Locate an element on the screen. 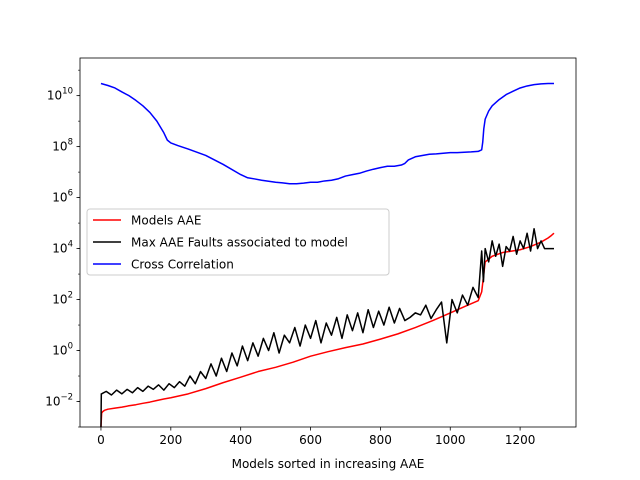 Image resolution: width=640 pixels, height=480 pixels. x-tick-label: 600 is located at coordinates (310, 440).